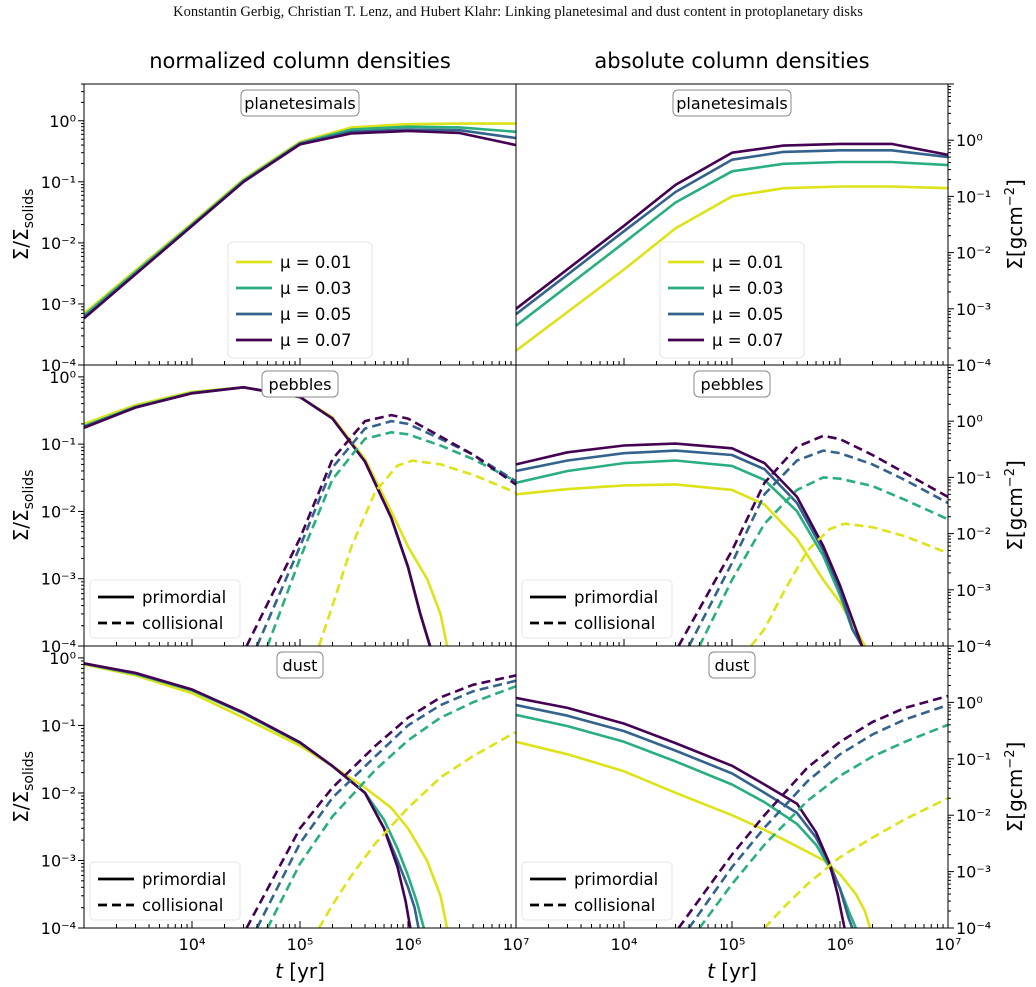  I want to click on panel-label-text: planetesimals, so click(299, 103).